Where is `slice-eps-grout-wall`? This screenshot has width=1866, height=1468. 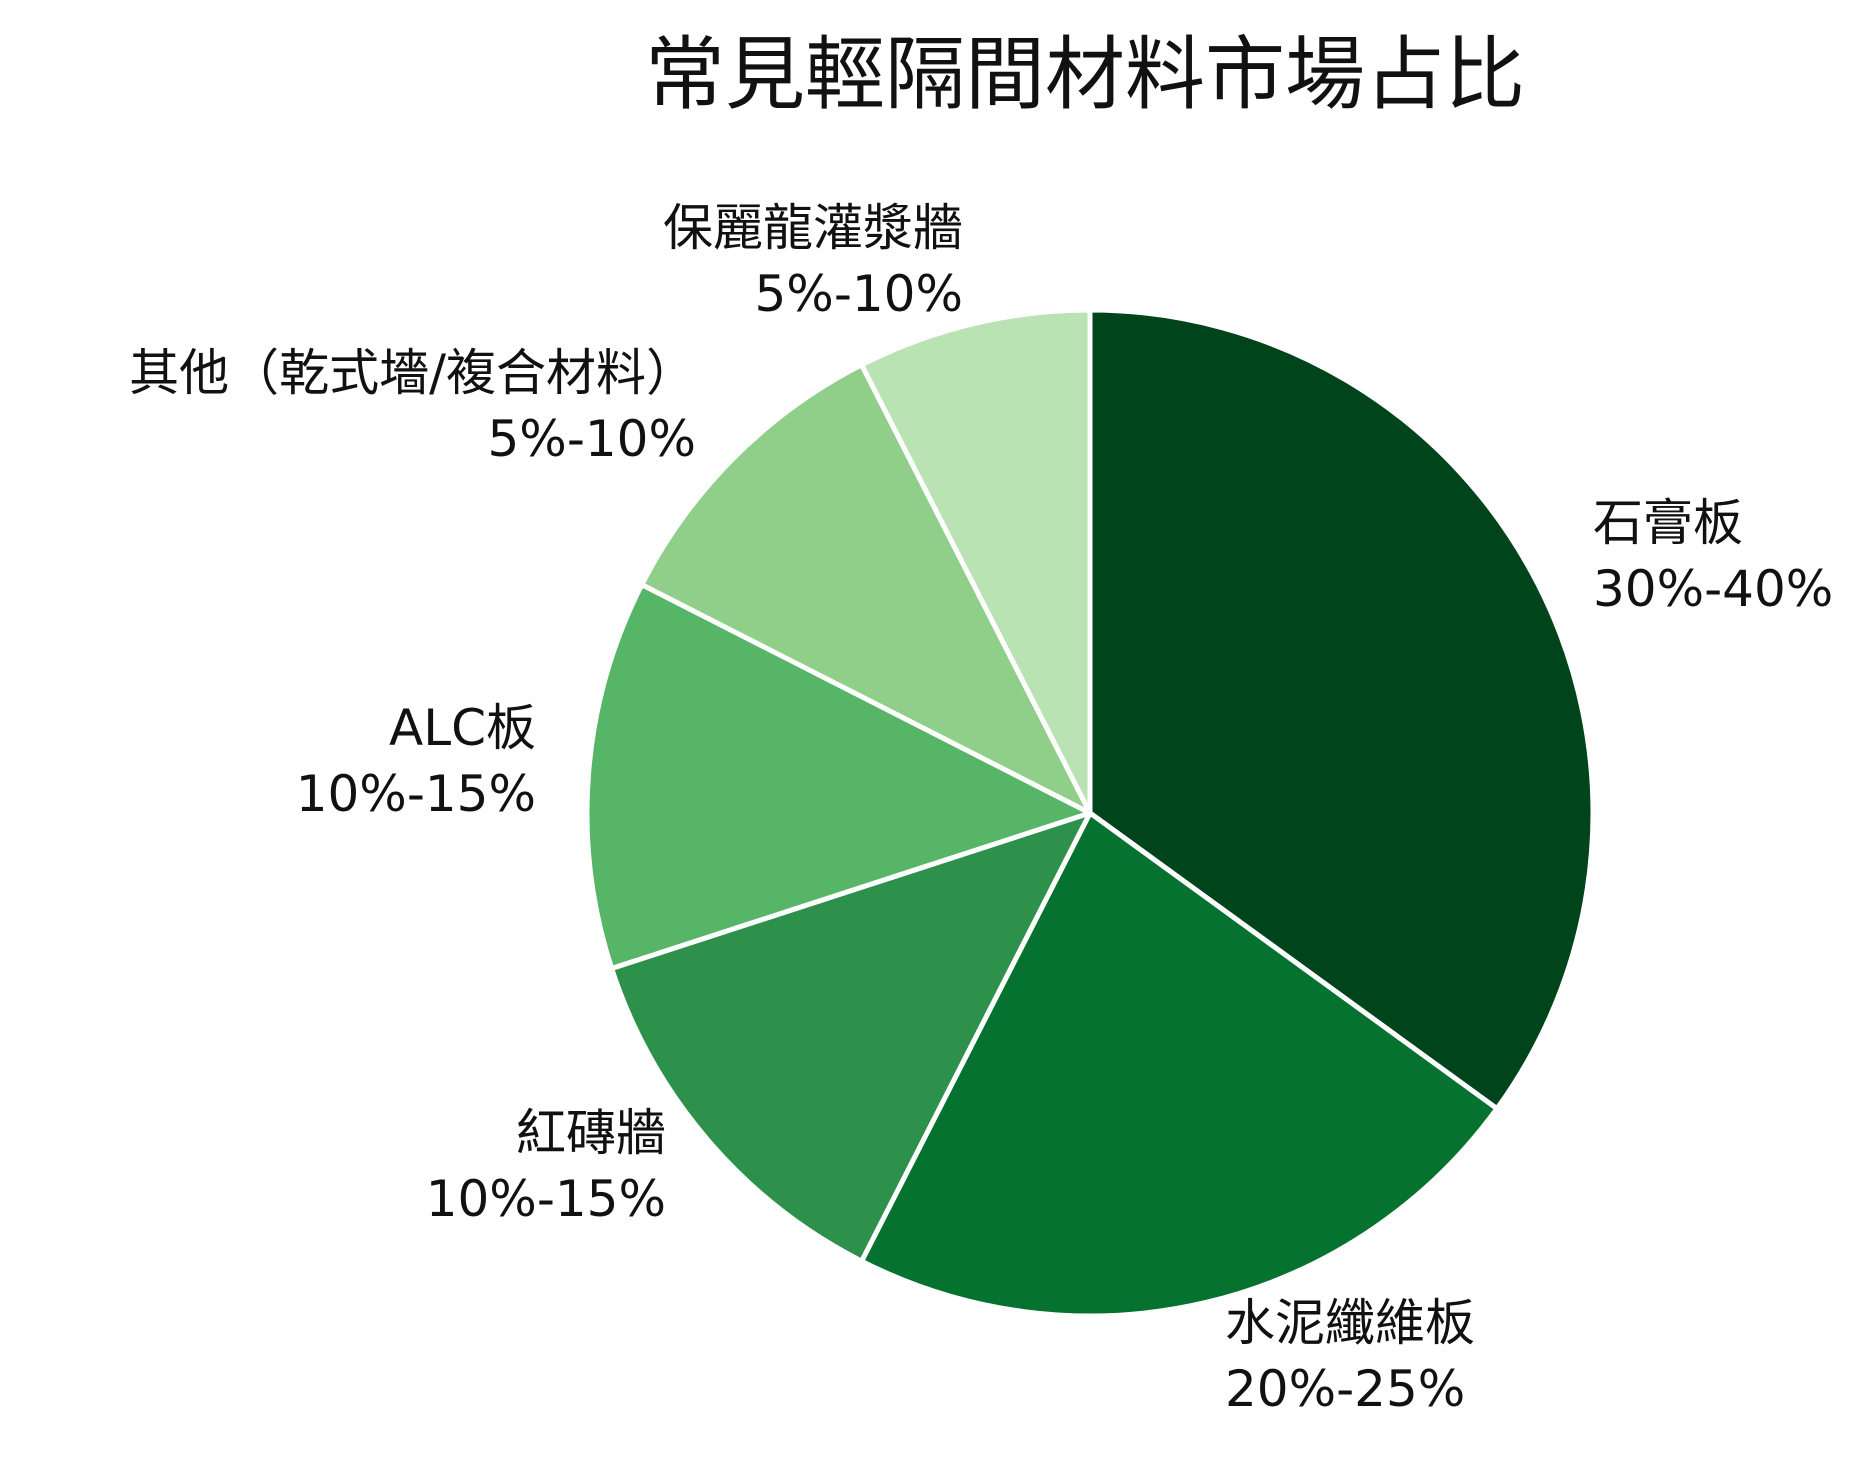 slice-eps-grout-wall is located at coordinates (976, 561).